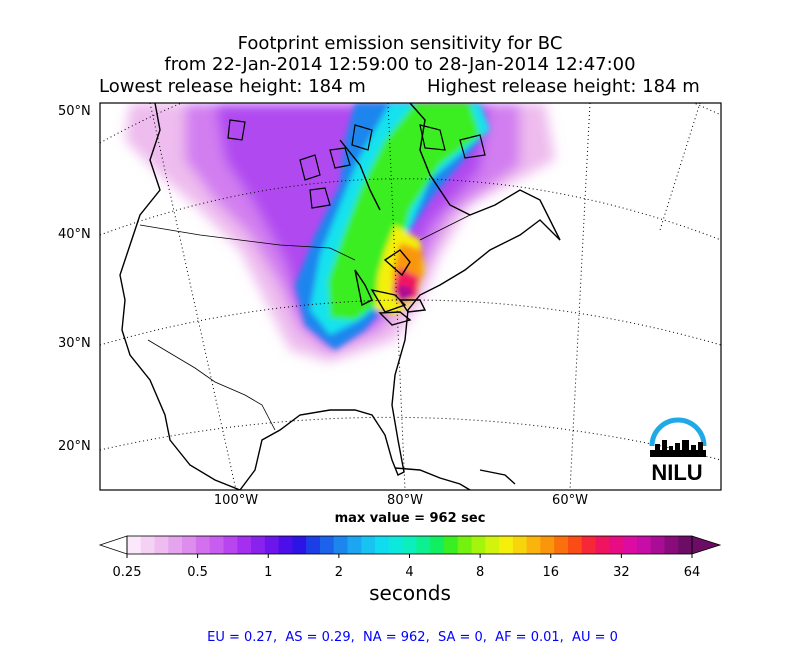  Describe the element at coordinates (676, 472) in the screenshot. I see `nilu-logo-text: NILU` at that location.